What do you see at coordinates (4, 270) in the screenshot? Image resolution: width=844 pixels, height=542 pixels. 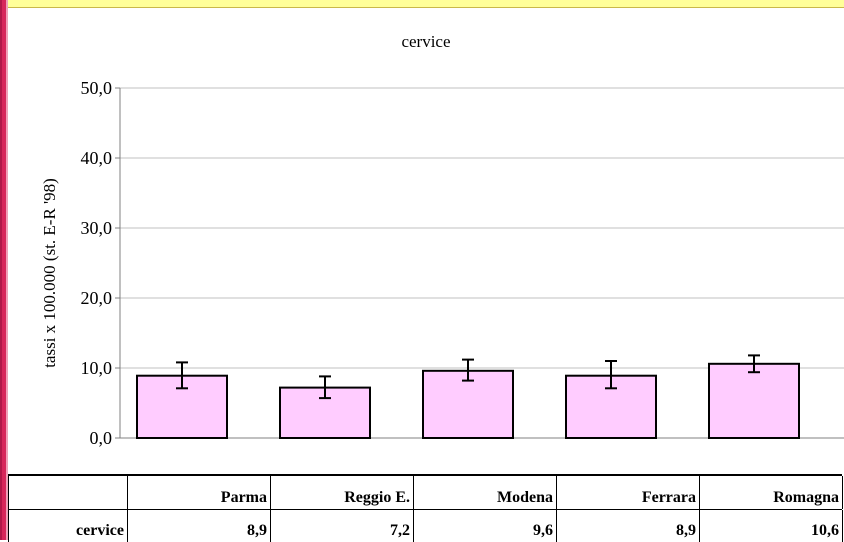 I see `window-left-border` at bounding box center [4, 270].